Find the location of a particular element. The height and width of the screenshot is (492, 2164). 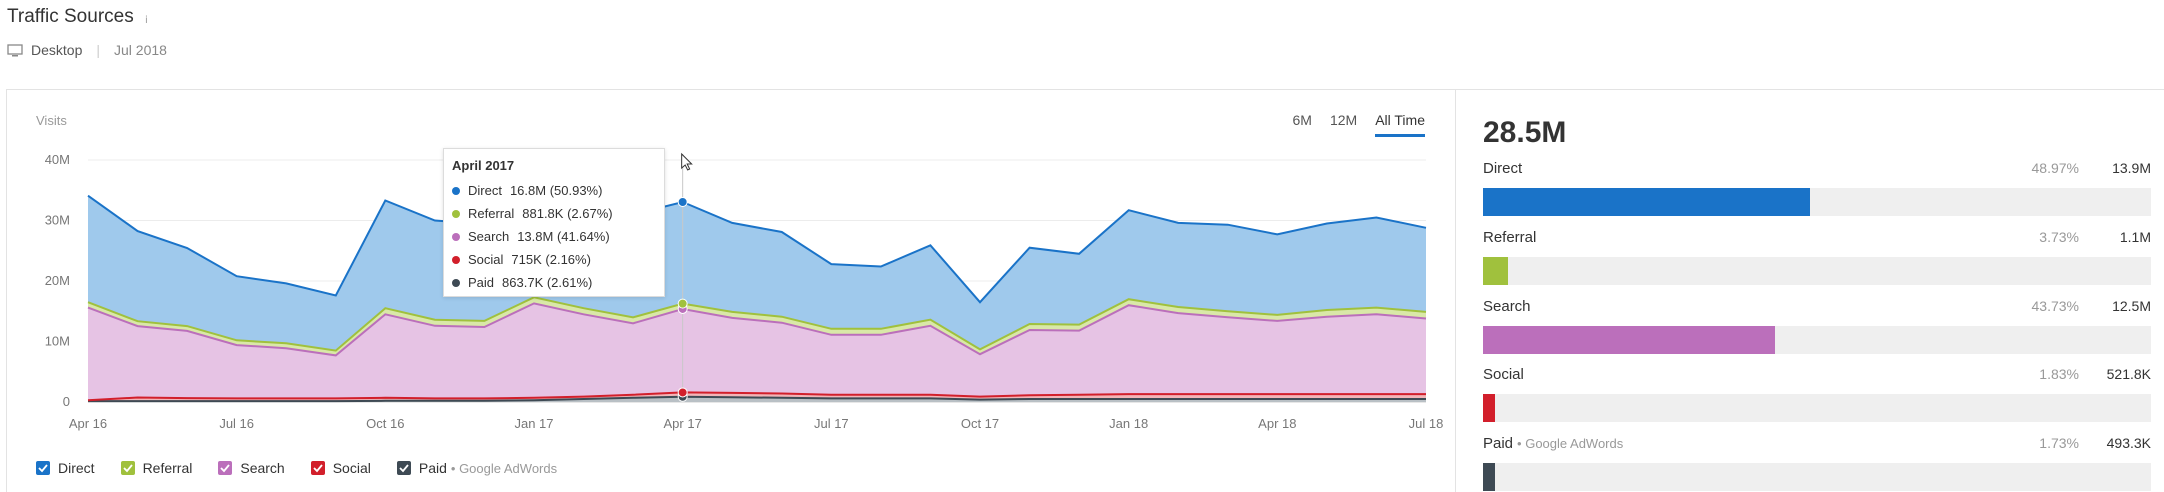

summary-row-direct: Direct 48.97% 13.9M is located at coordinates (1817, 188).